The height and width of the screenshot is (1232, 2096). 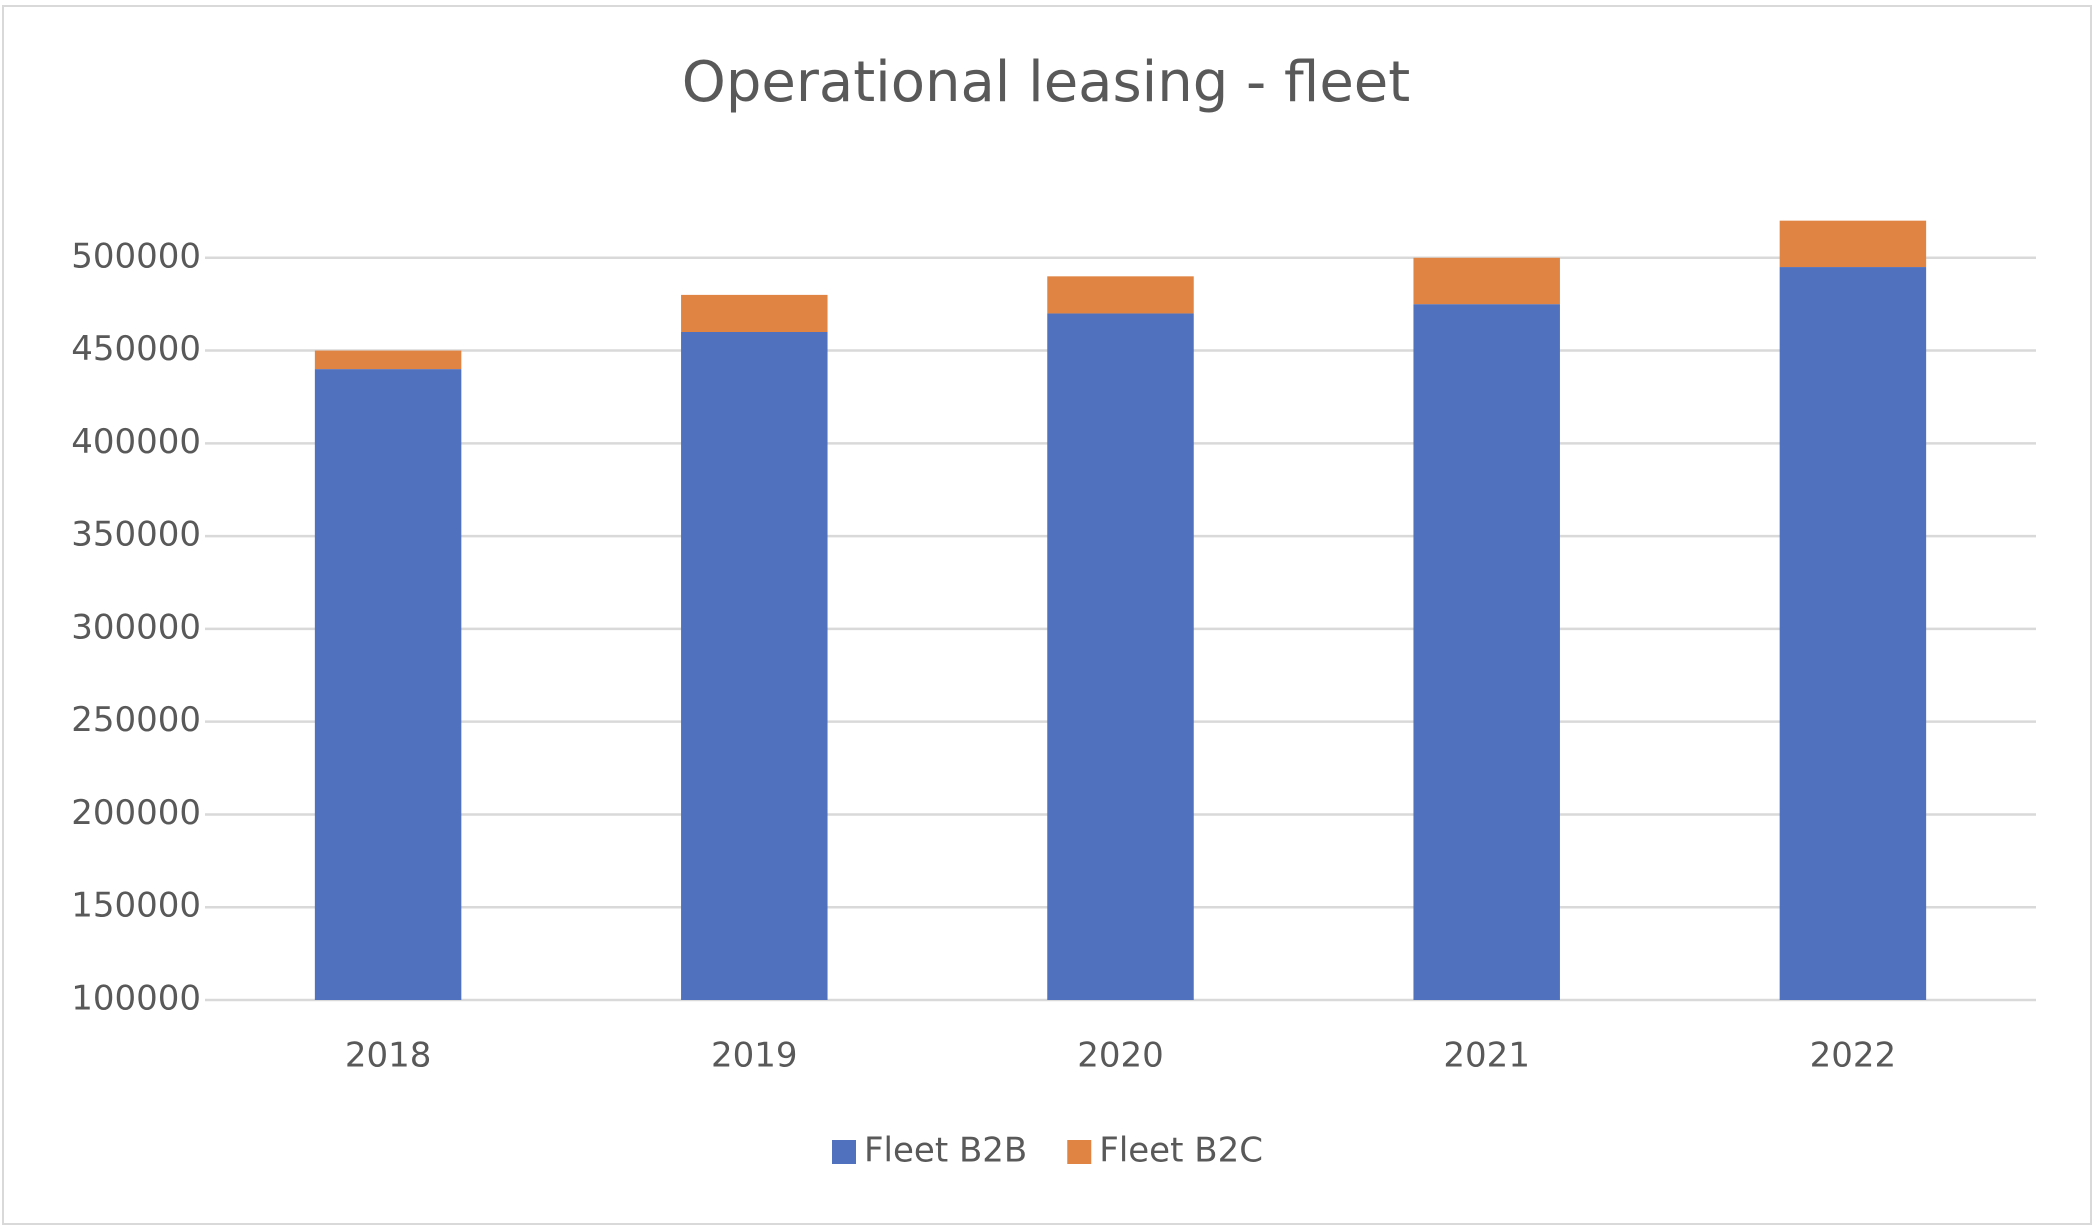 I want to click on y-tick-label: 500000, so click(x=136, y=256).